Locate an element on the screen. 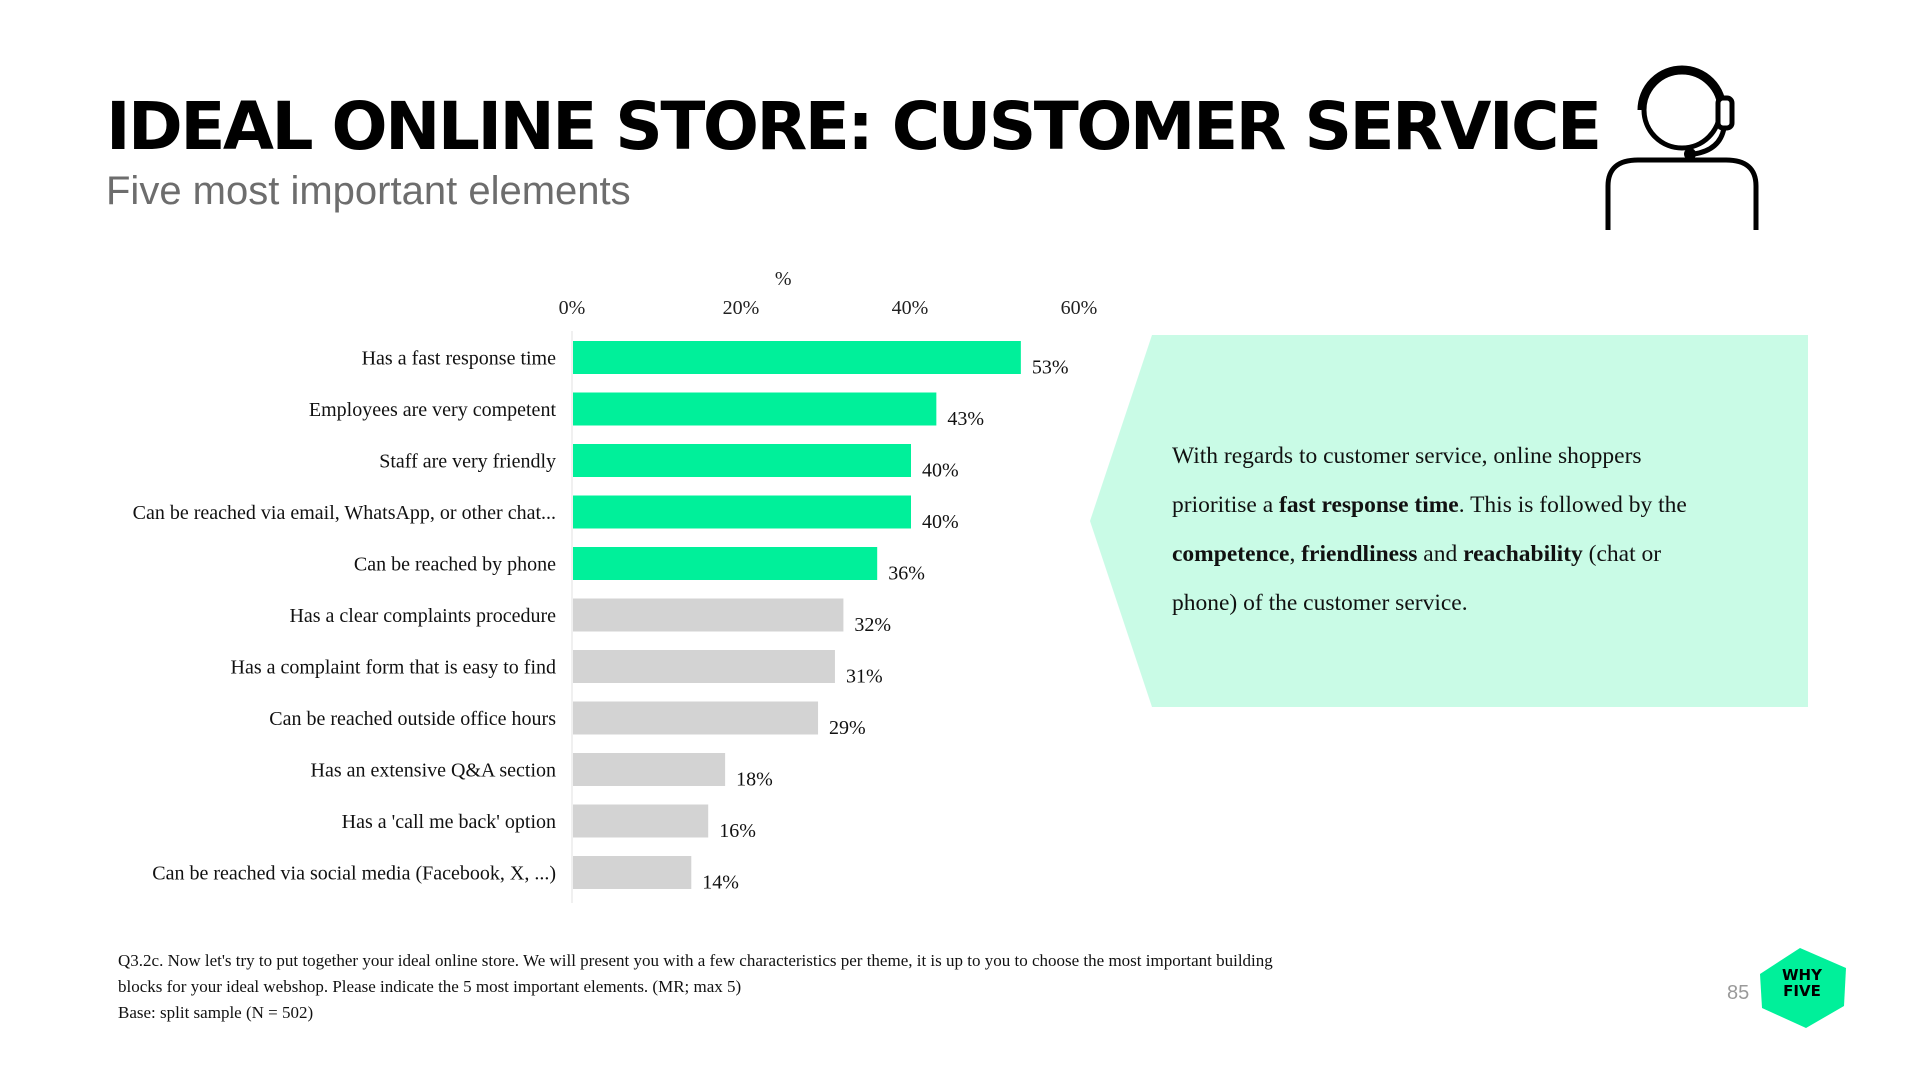  data-label: 31% is located at coordinates (864, 677).